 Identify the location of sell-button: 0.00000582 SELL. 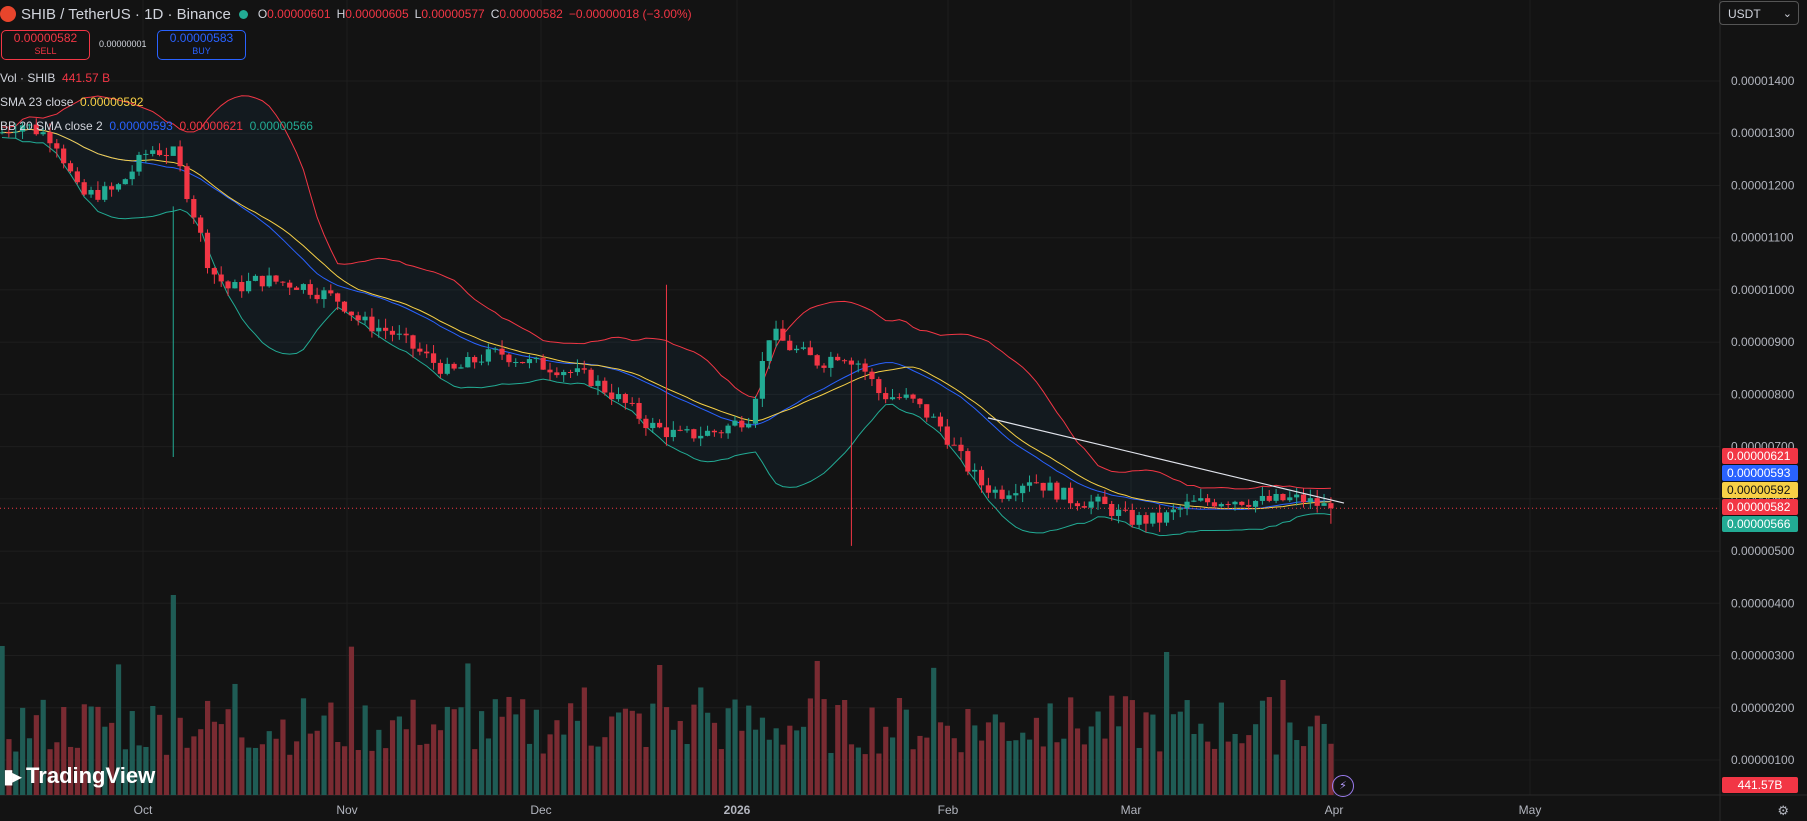
(45, 45).